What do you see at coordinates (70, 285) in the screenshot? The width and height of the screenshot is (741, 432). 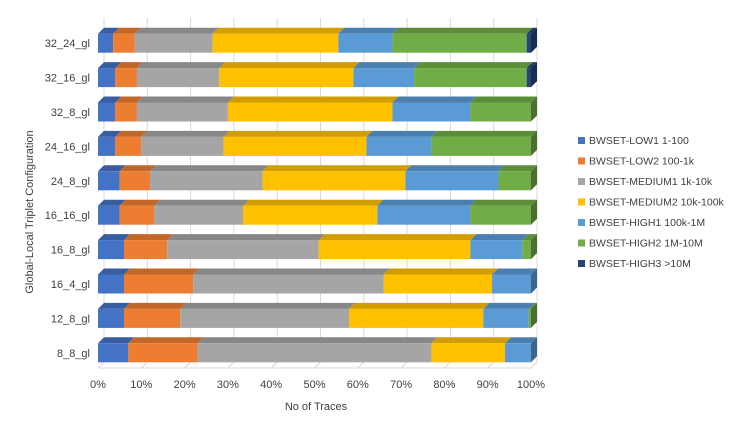 I see `y-tick-label: 16_4_gl` at bounding box center [70, 285].